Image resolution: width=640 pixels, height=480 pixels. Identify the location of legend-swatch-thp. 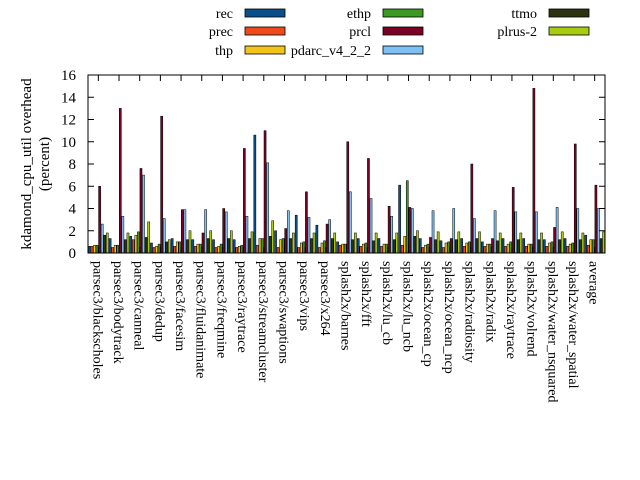
(265, 50).